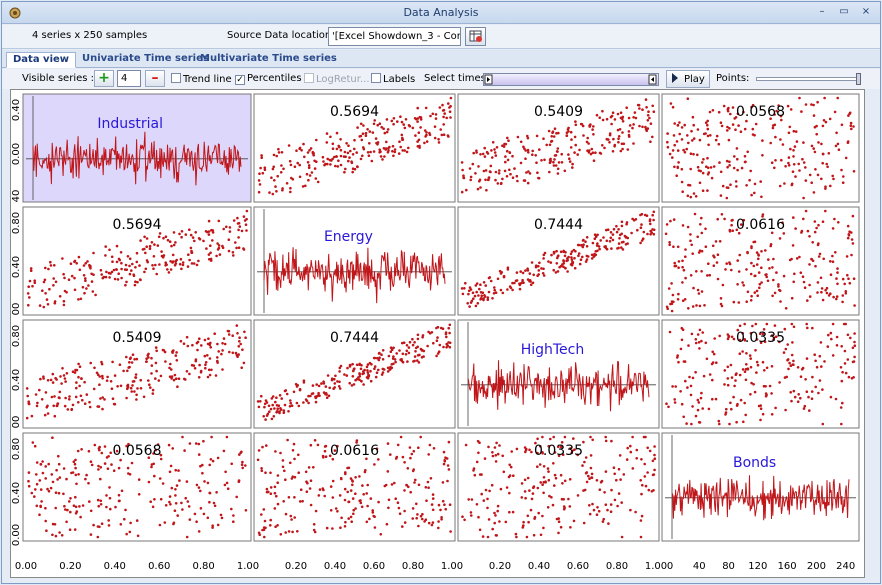 Image resolution: width=882 pixels, height=585 pixels. Describe the element at coordinates (688, 79) in the screenshot. I see `play-button: Play` at that location.